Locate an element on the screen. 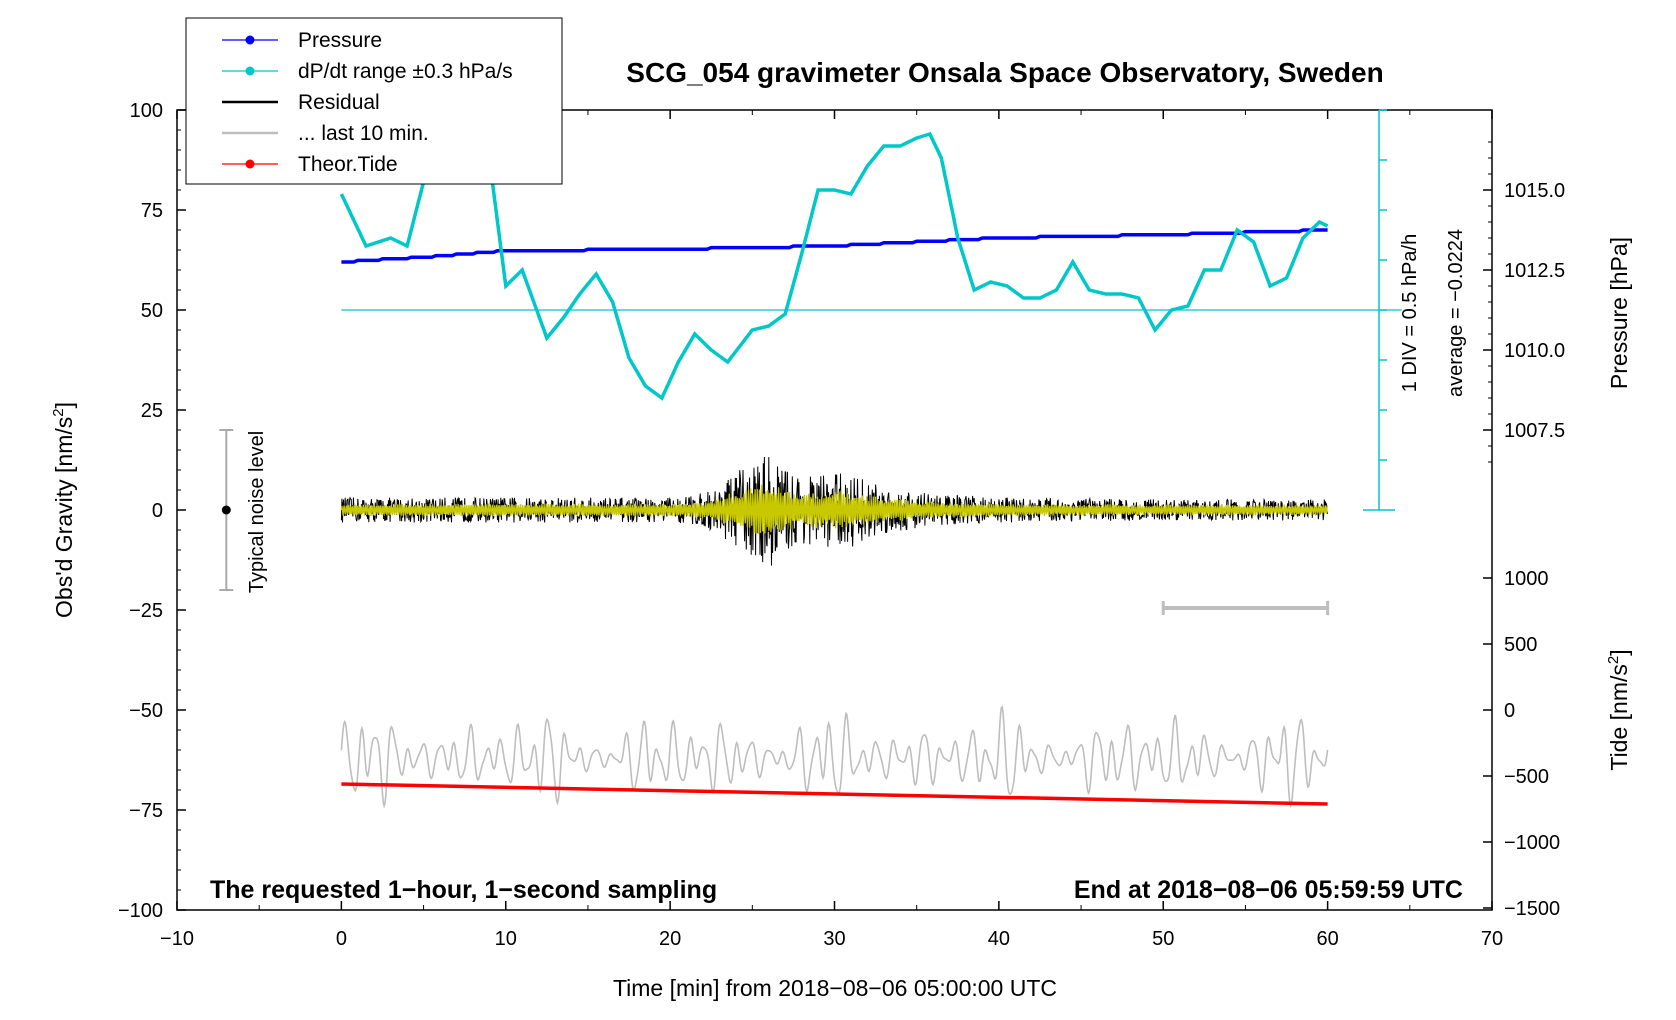 The width and height of the screenshot is (1676, 1020). tide-tick-label: −1500 is located at coordinates (1532, 909).